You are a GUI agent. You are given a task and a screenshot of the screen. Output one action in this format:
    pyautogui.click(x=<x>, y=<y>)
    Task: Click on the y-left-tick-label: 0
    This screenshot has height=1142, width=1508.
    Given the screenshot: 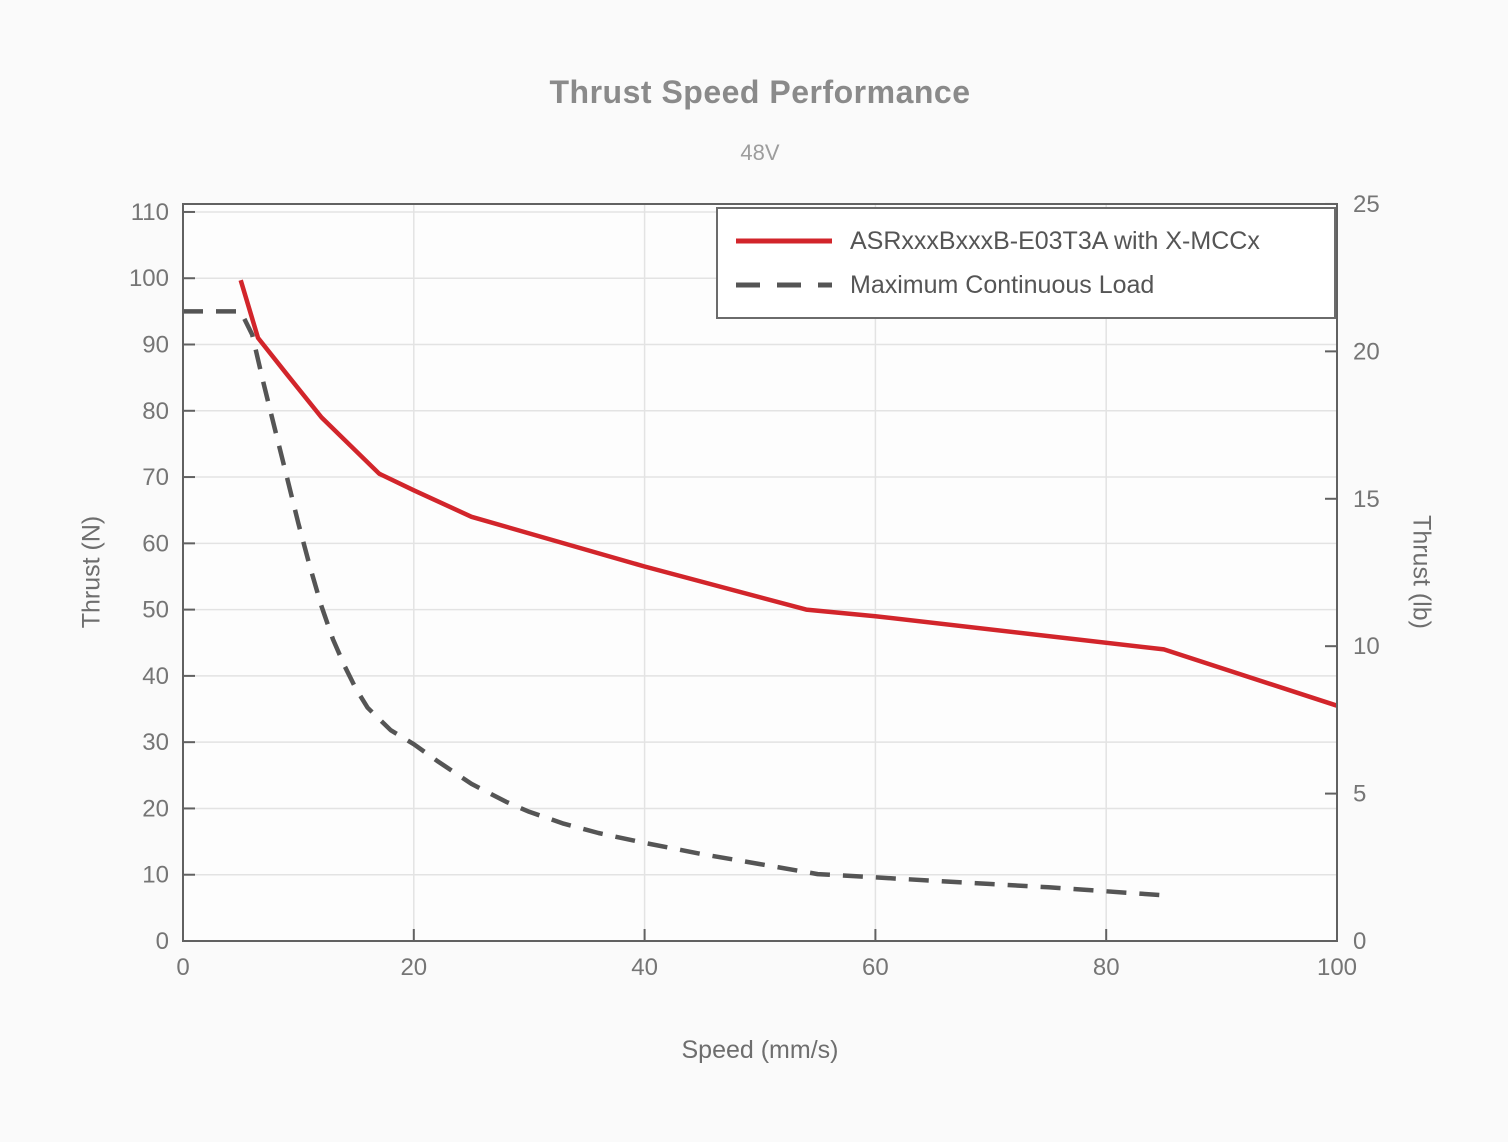 What is the action you would take?
    pyautogui.click(x=162, y=941)
    